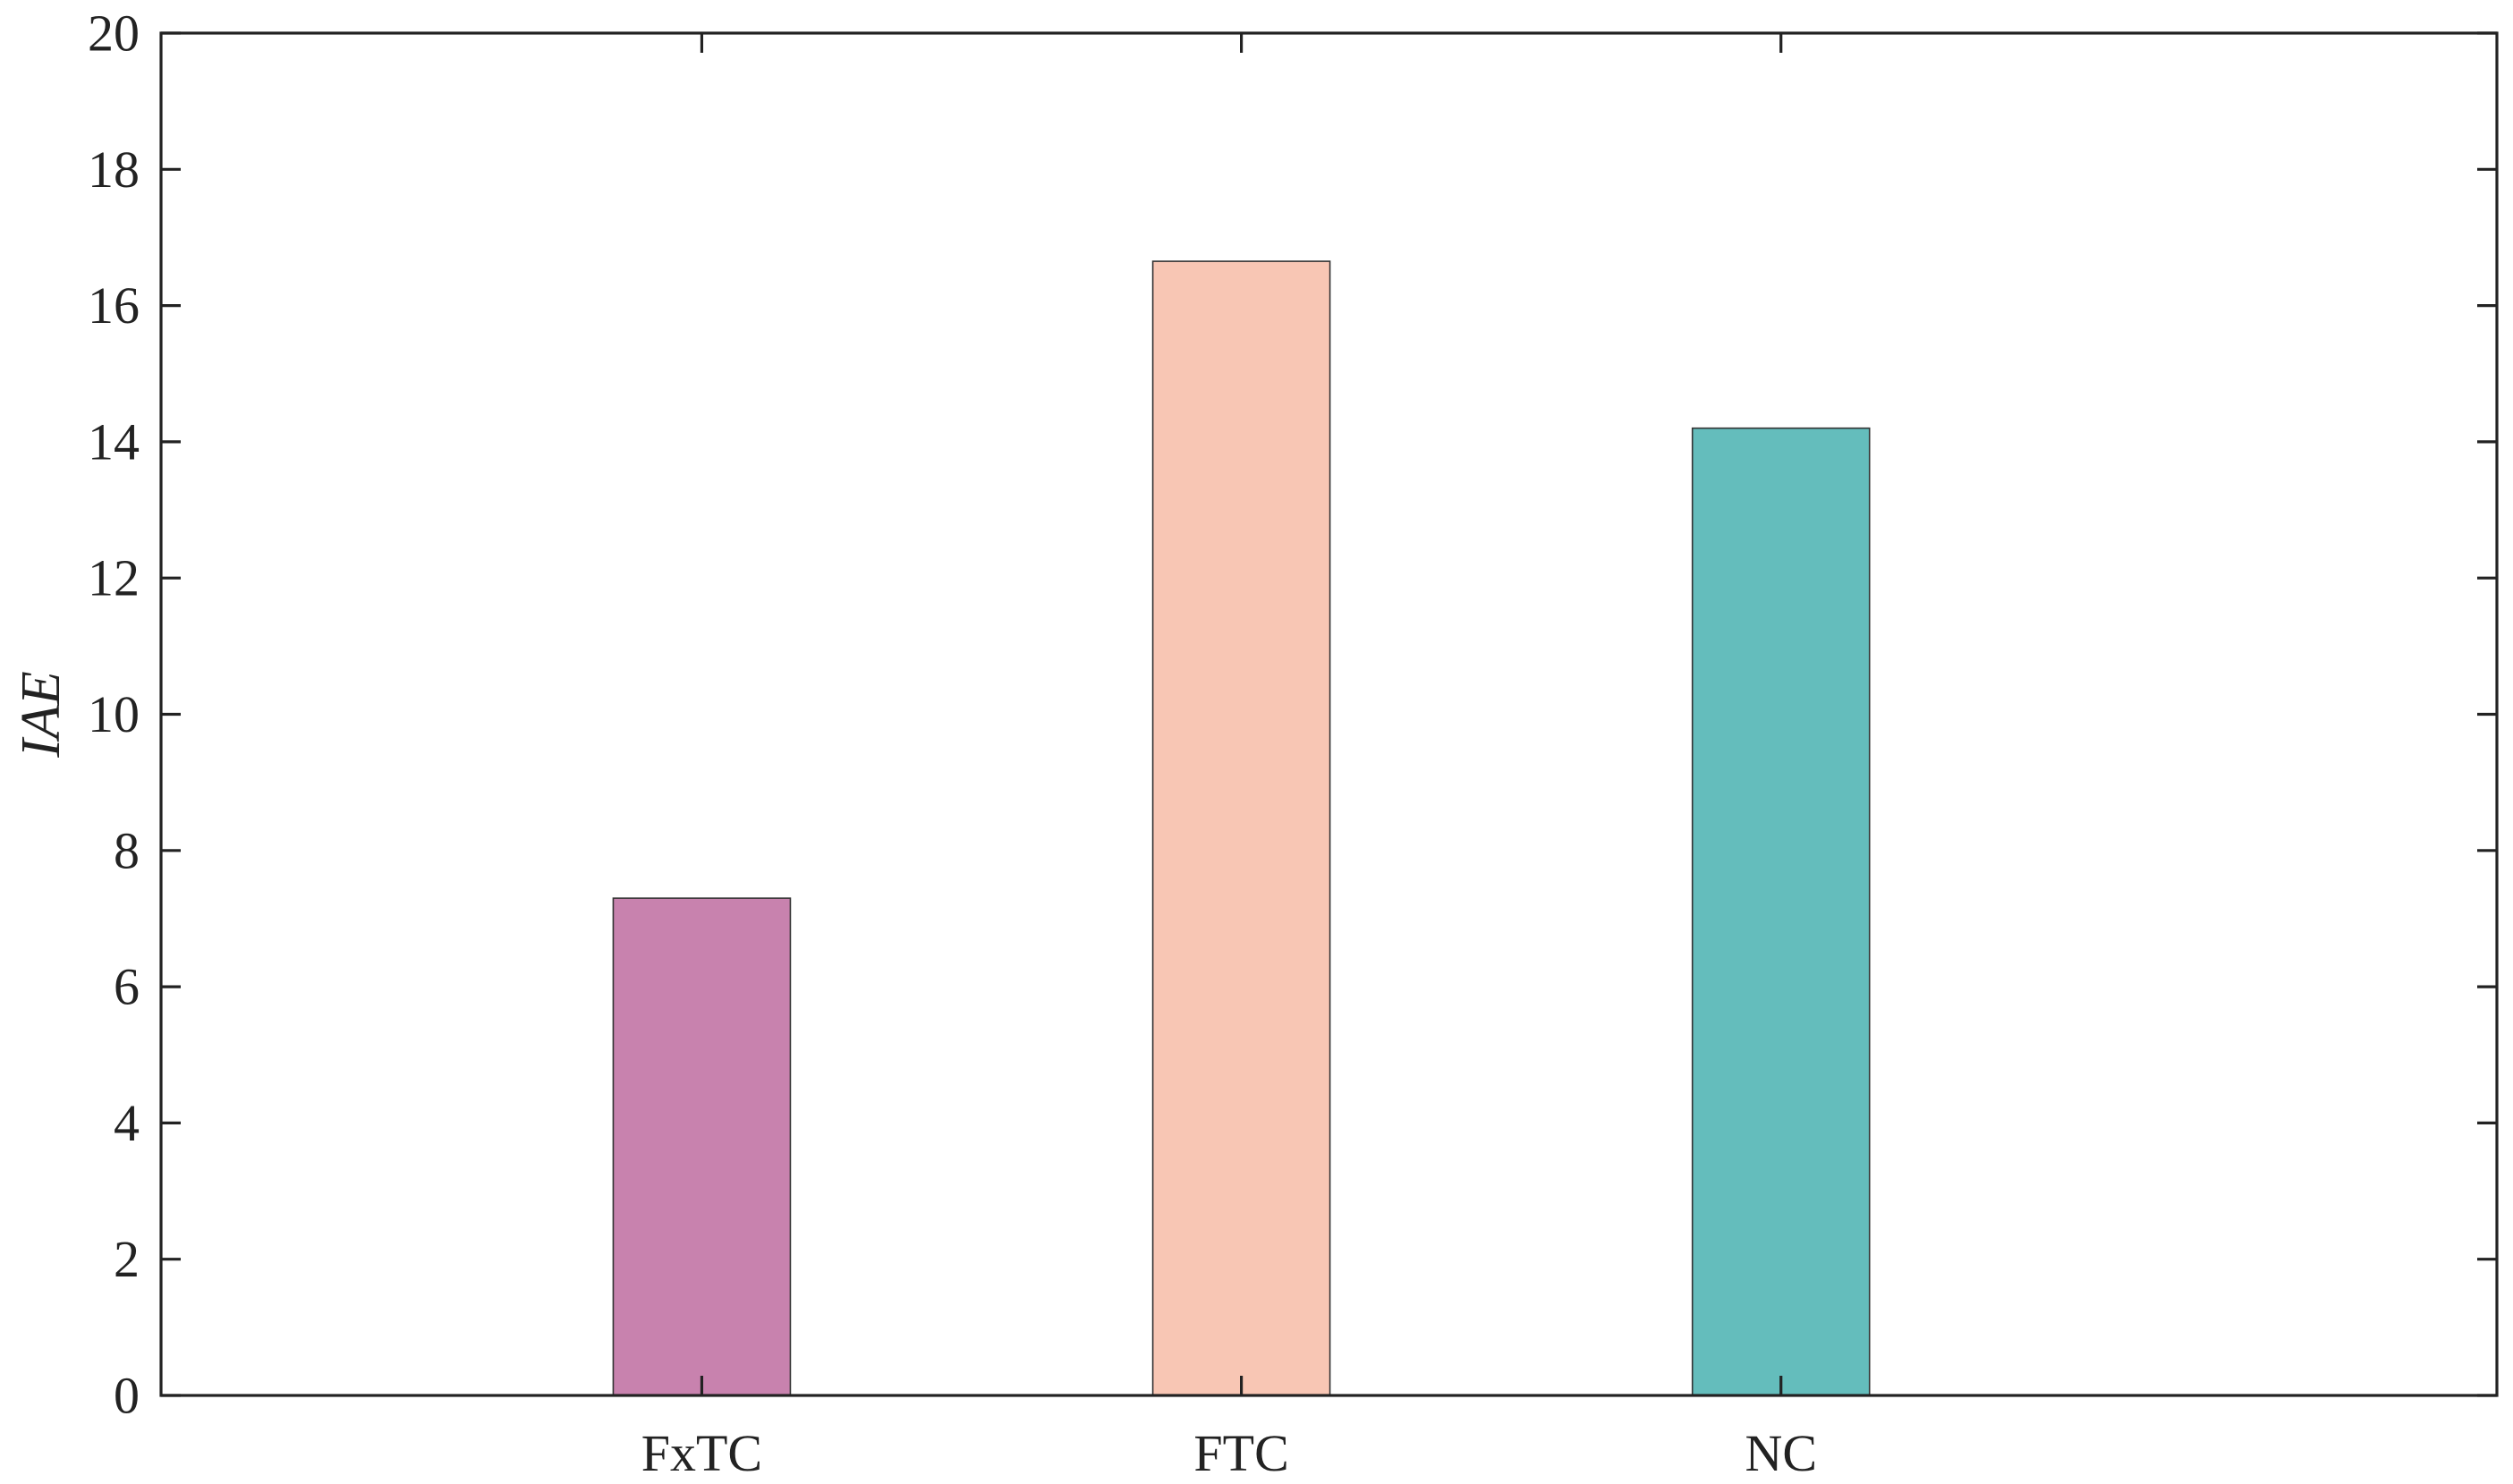 This screenshot has width=2513, height=1484. What do you see at coordinates (127, 1396) in the screenshot?
I see `y-tick-label: 0` at bounding box center [127, 1396].